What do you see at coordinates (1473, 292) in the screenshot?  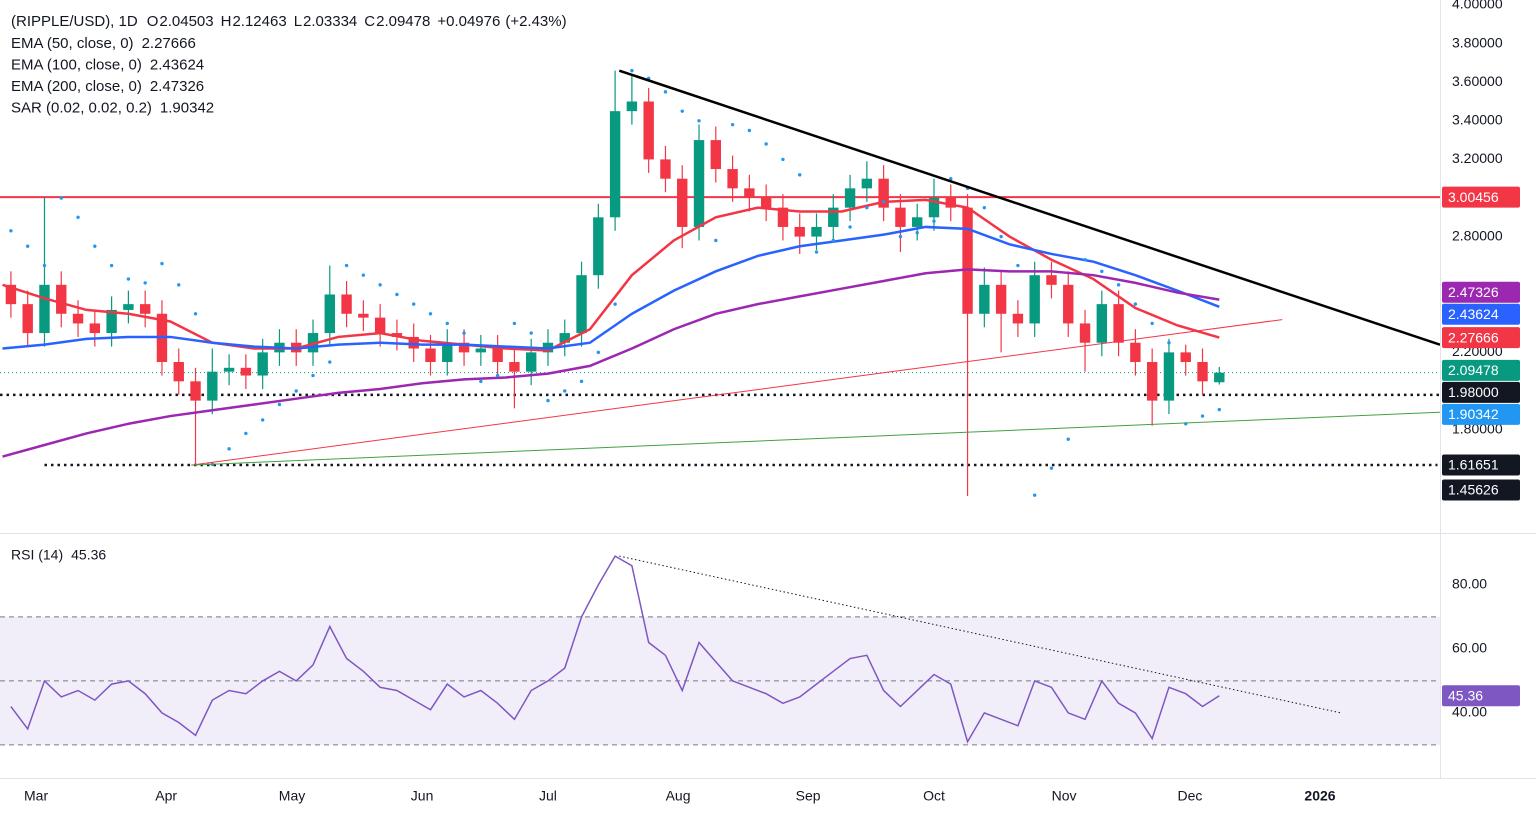 I see `price-tag-label: 2.47326` at bounding box center [1473, 292].